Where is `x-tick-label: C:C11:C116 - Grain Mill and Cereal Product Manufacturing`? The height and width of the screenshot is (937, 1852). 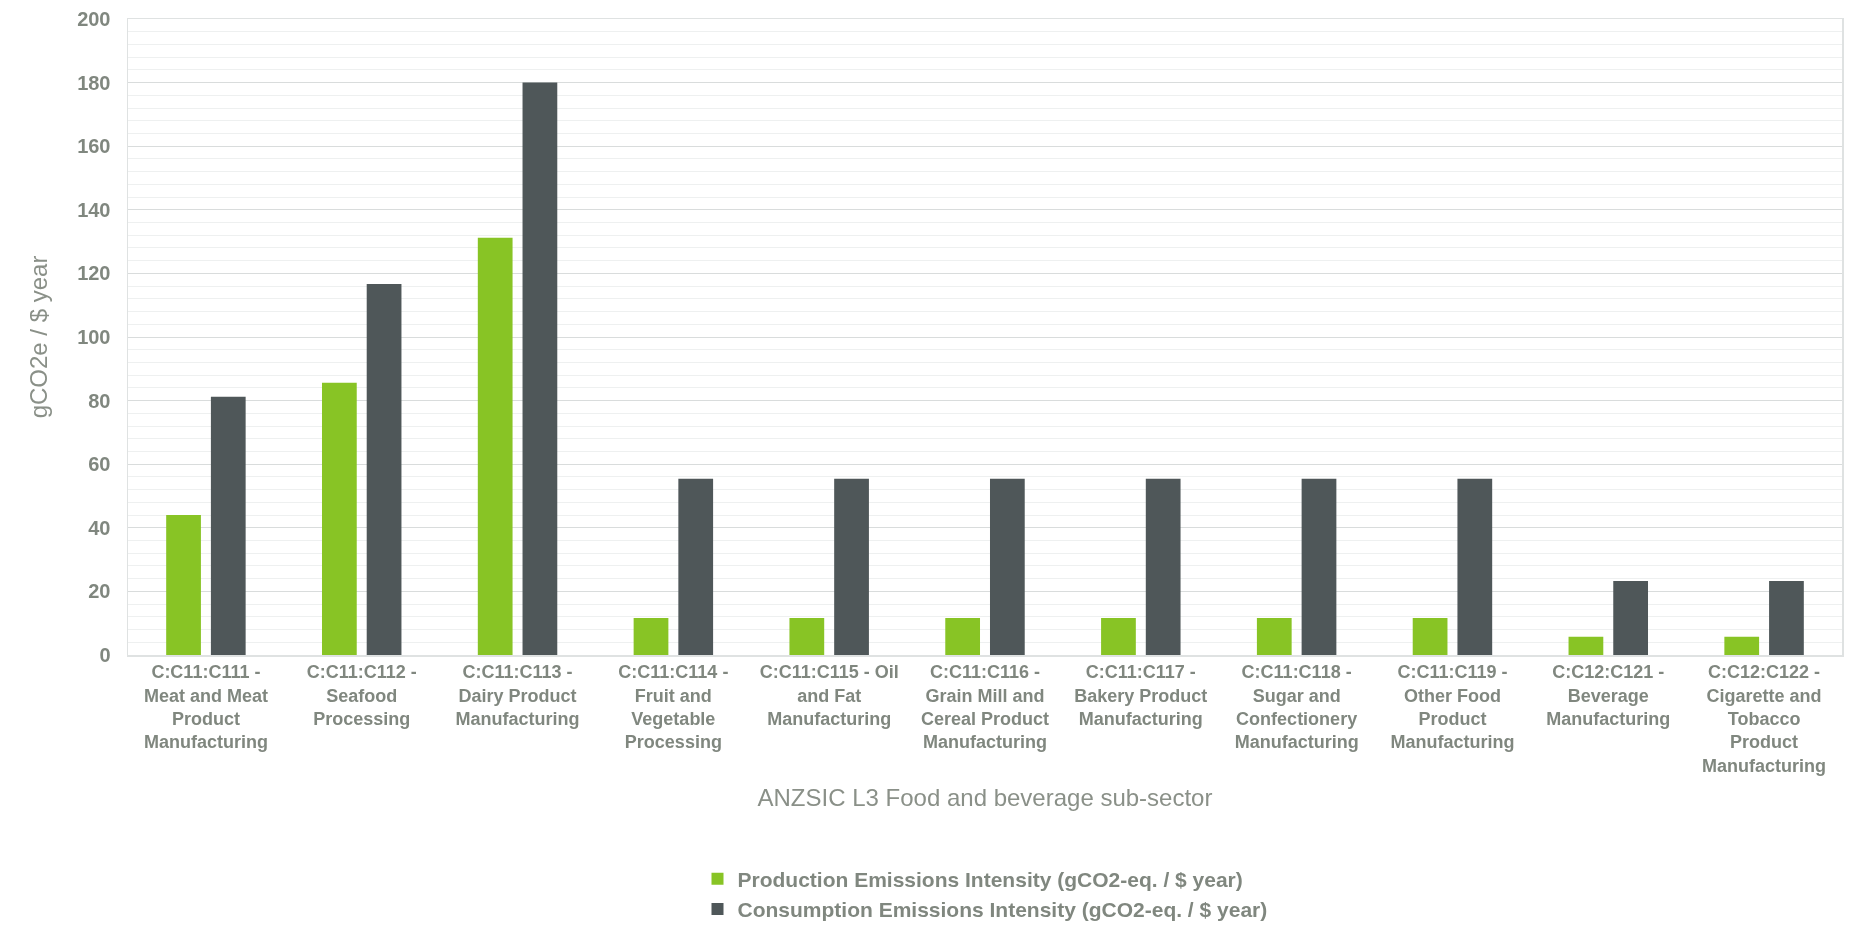
x-tick-label: C:C11:C116 - Grain Mill and Cereal Product Manufacturing is located at coordinates (985, 707).